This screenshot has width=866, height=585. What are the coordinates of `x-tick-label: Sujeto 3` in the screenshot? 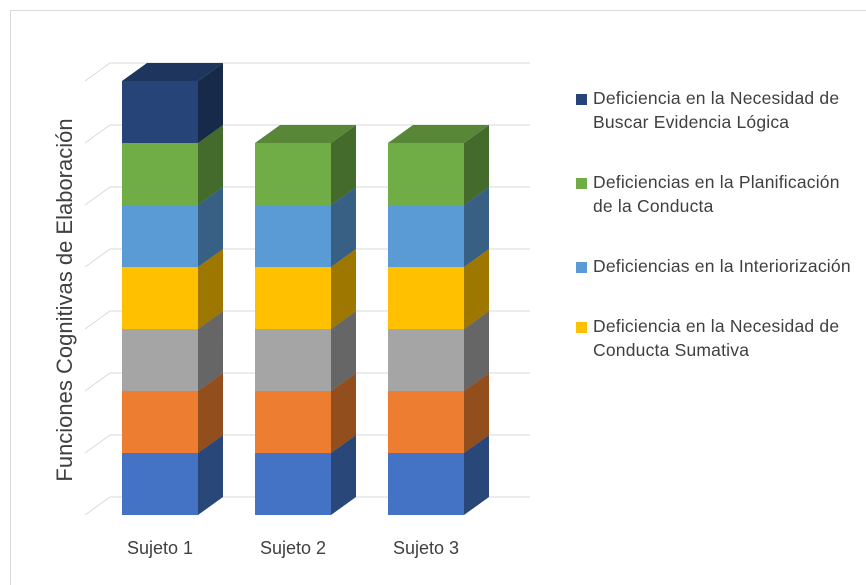 It's located at (426, 548).